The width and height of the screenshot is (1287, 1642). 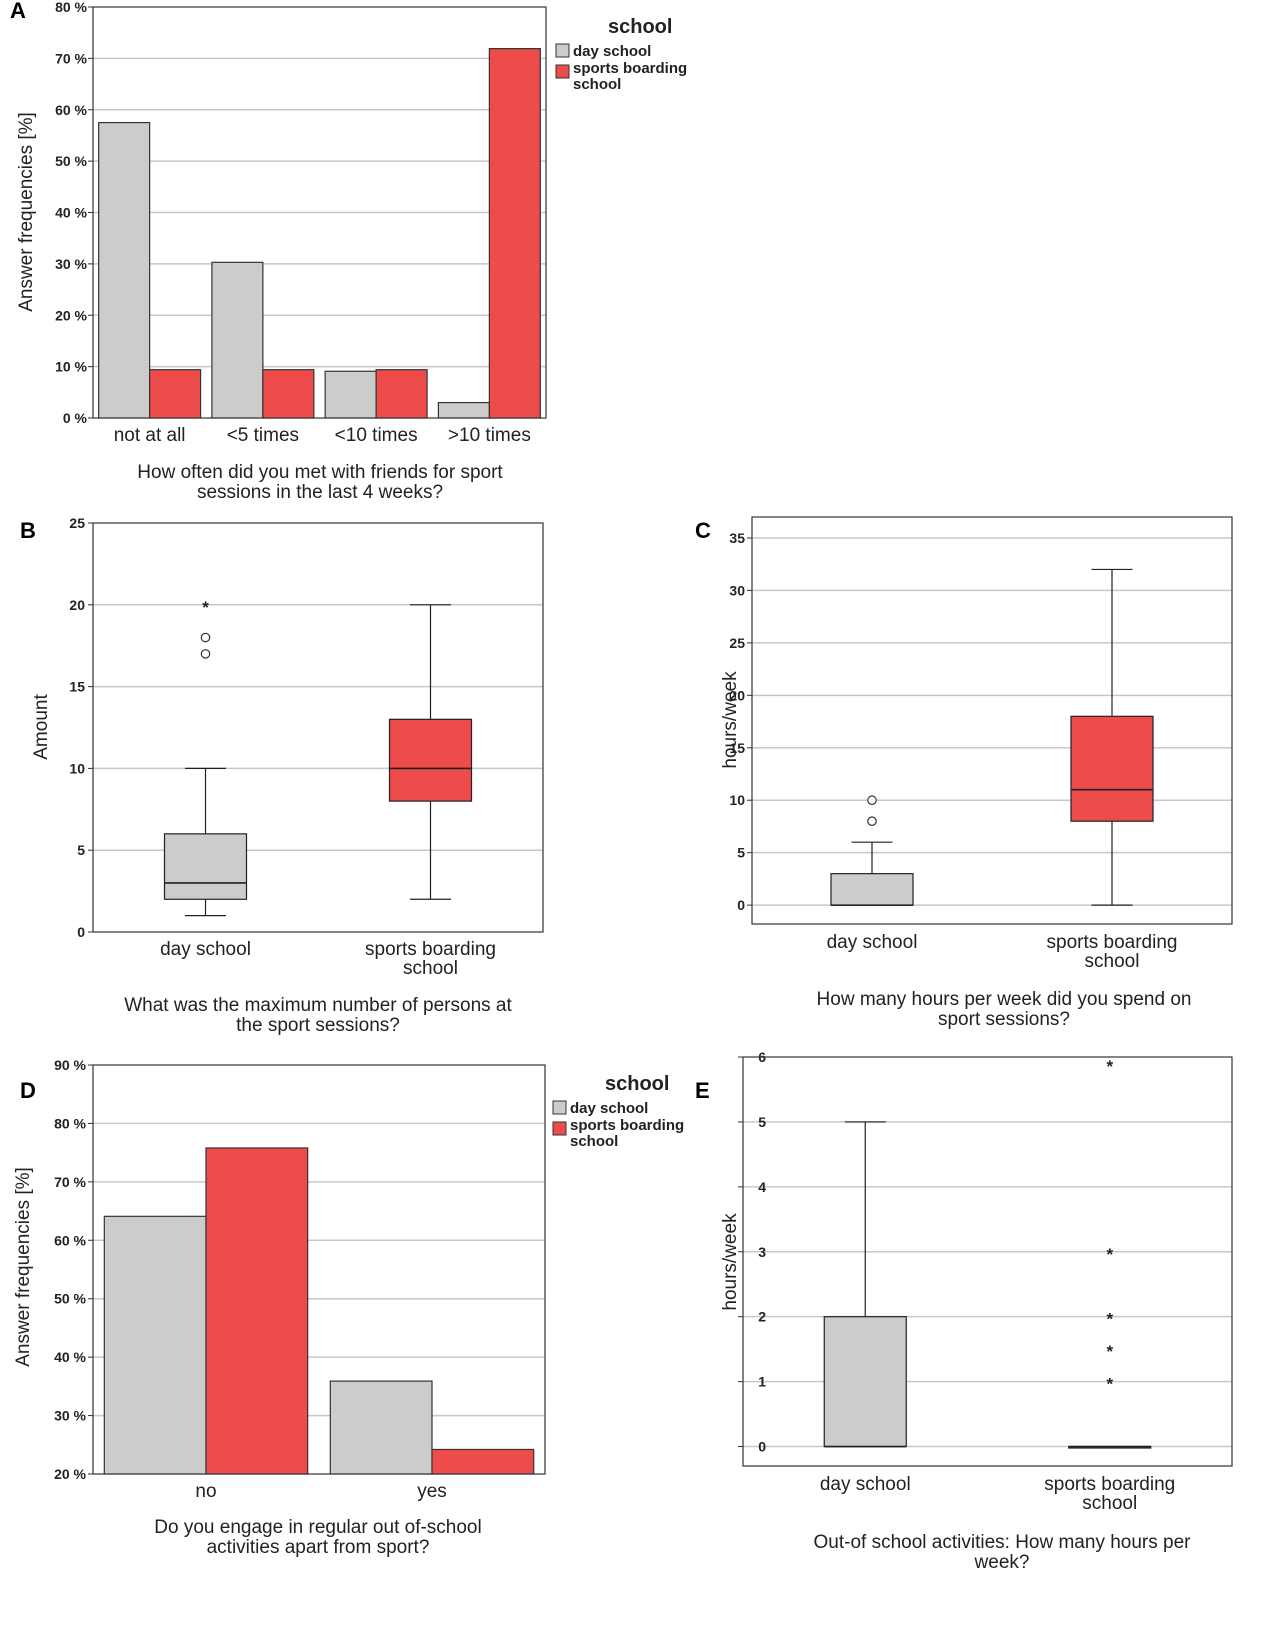 I want to click on x-axis-title: Do you engage in regular out of-school, so click(x=317, y=1527).